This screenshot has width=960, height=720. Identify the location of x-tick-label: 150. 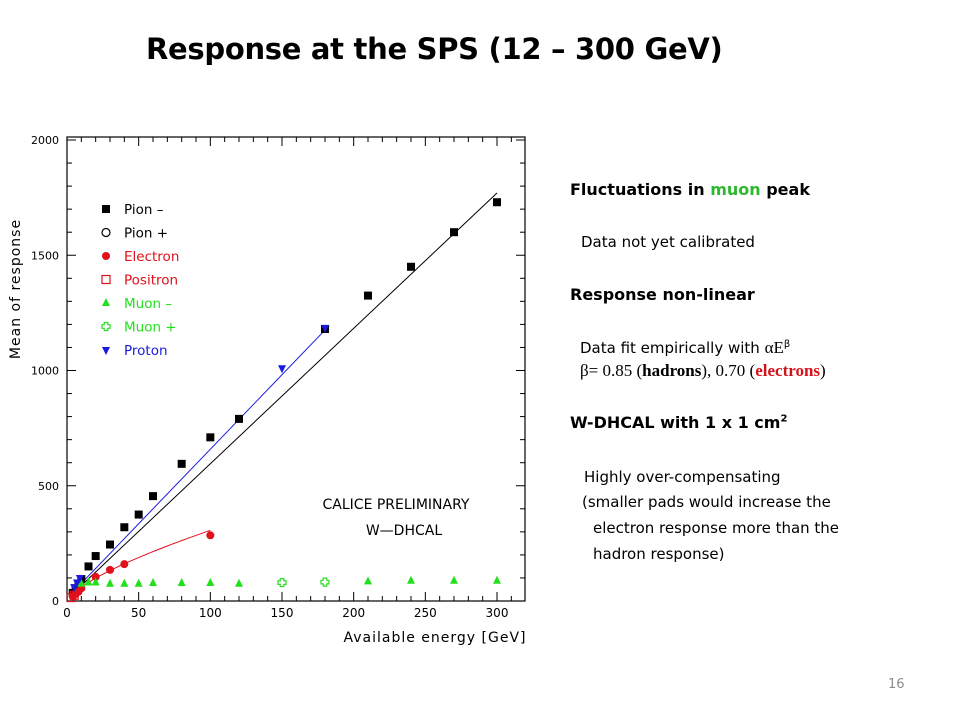
(282, 613).